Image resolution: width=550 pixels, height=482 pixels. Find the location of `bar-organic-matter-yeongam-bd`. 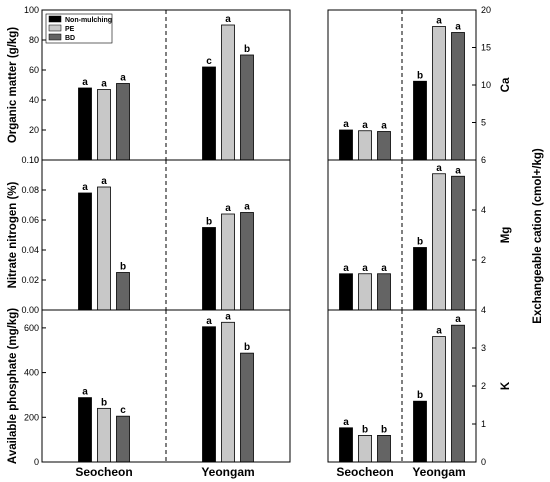

bar-organic-matter-yeongam-bd is located at coordinates (247, 107).